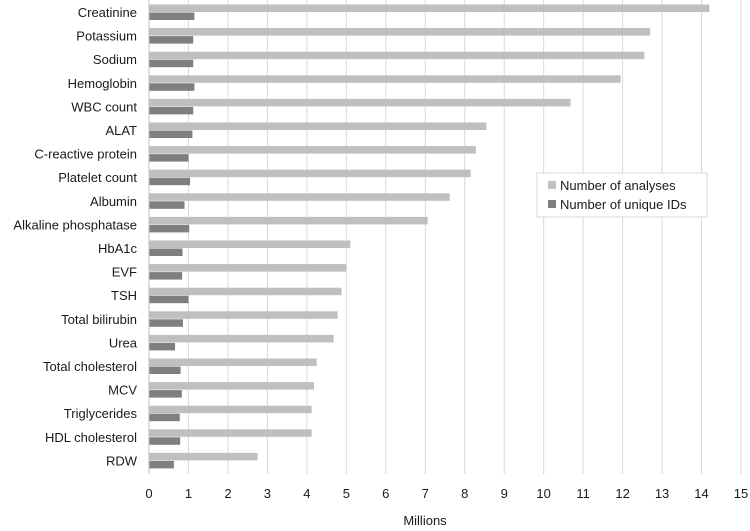 Image resolution: width=750 pixels, height=531 pixels. Describe the element at coordinates (99, 319) in the screenshot. I see `category-label: Total bilirubin` at that location.